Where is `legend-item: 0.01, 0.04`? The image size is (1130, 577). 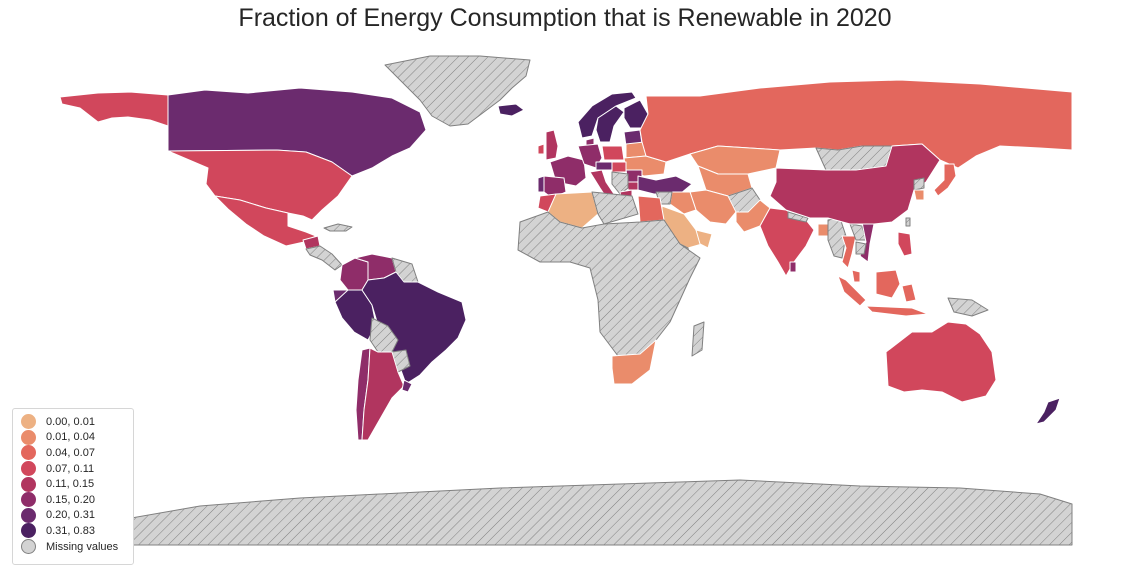 legend-item: 0.01, 0.04 is located at coordinates (77, 437).